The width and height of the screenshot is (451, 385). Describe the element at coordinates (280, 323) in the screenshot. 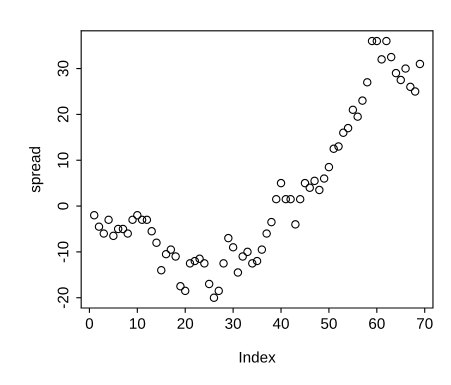

I see `x-tick-label: 40` at that location.